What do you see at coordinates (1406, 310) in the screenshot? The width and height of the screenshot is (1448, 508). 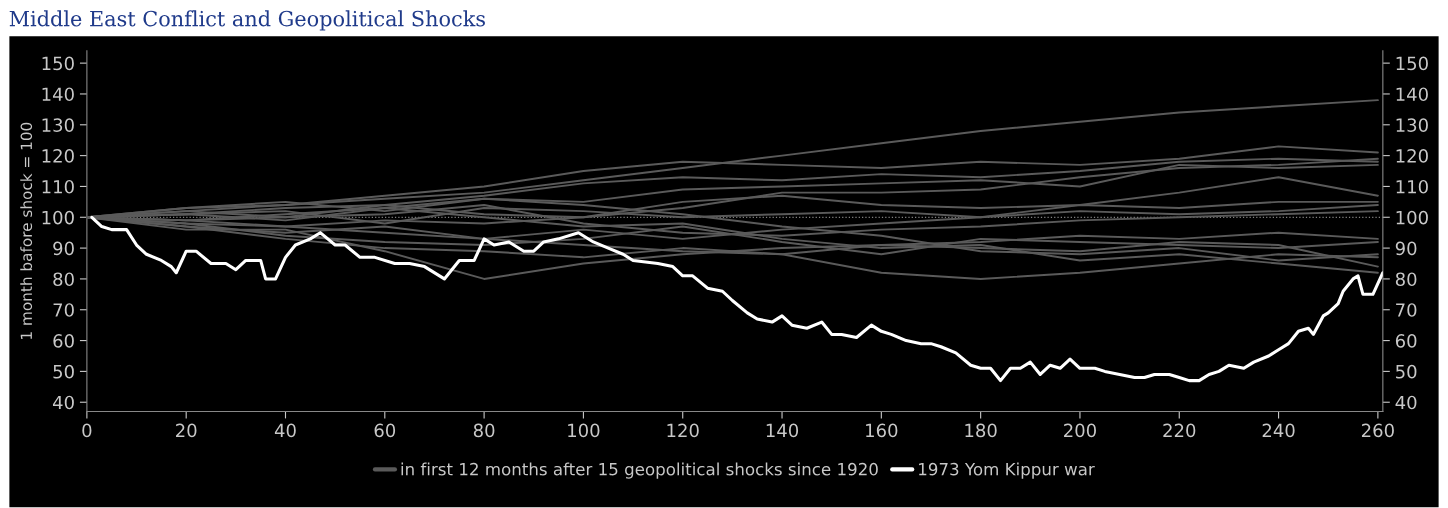 I see `y2-tick-label: 70` at bounding box center [1406, 310].